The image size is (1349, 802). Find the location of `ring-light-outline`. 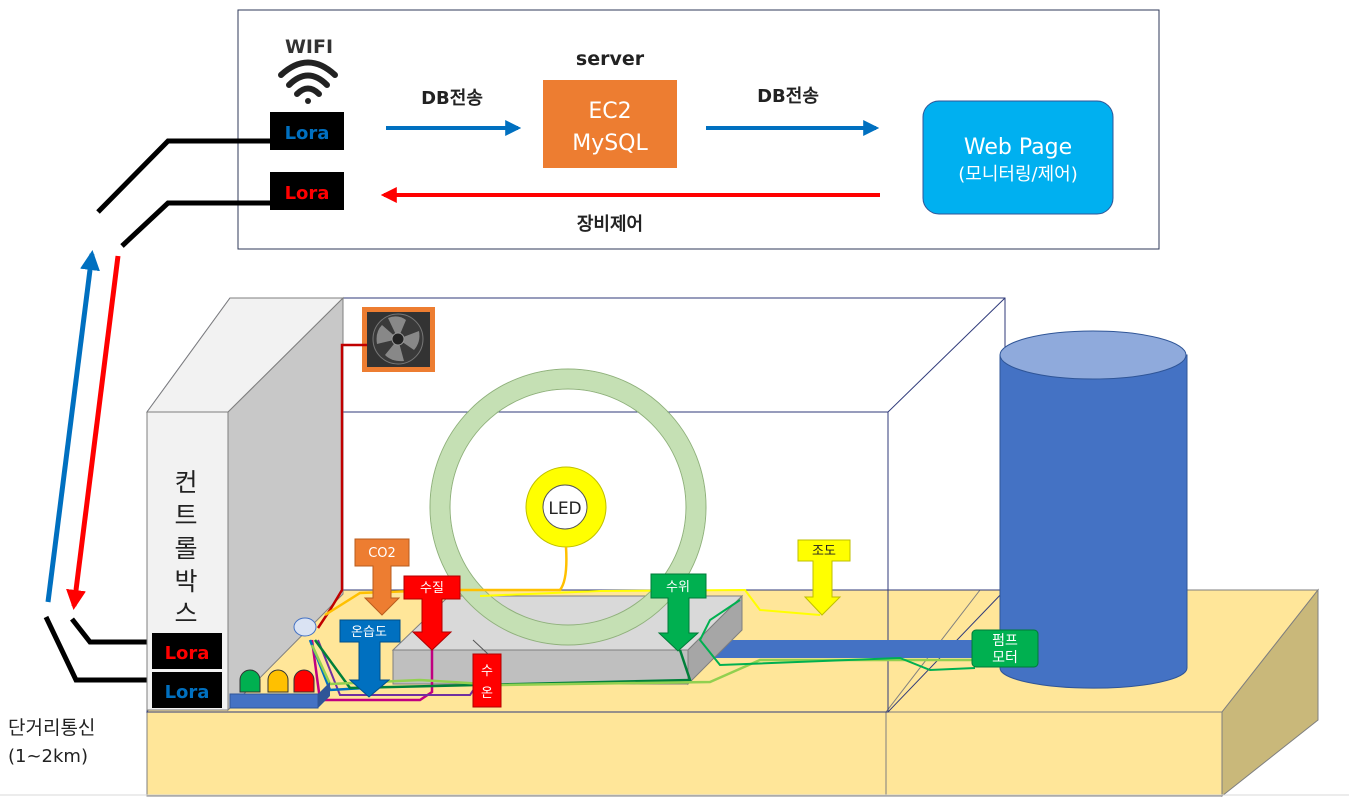

ring-light-outline is located at coordinates (568, 507).